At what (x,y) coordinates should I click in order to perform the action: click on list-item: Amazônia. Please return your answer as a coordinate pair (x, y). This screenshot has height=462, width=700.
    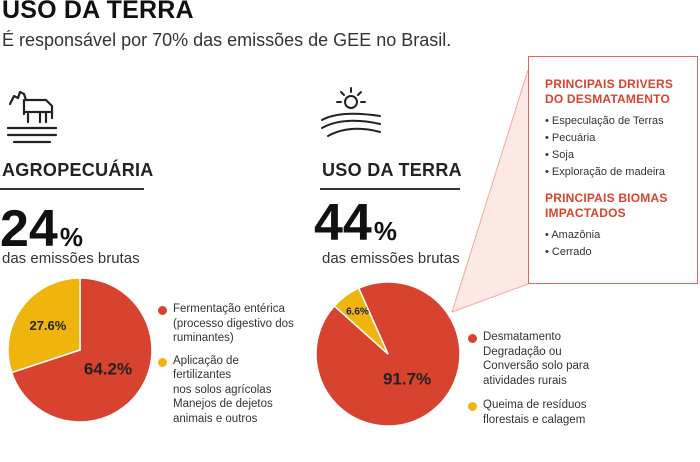
    Looking at the image, I should click on (616, 235).